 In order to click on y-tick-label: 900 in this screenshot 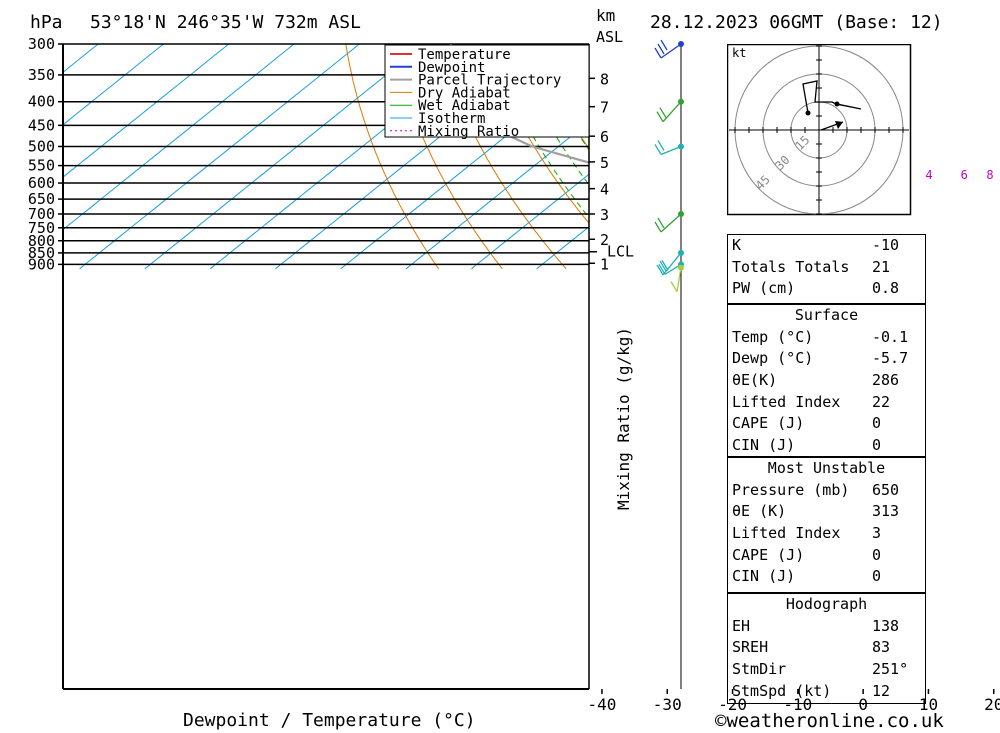, I will do `click(41, 264)`.